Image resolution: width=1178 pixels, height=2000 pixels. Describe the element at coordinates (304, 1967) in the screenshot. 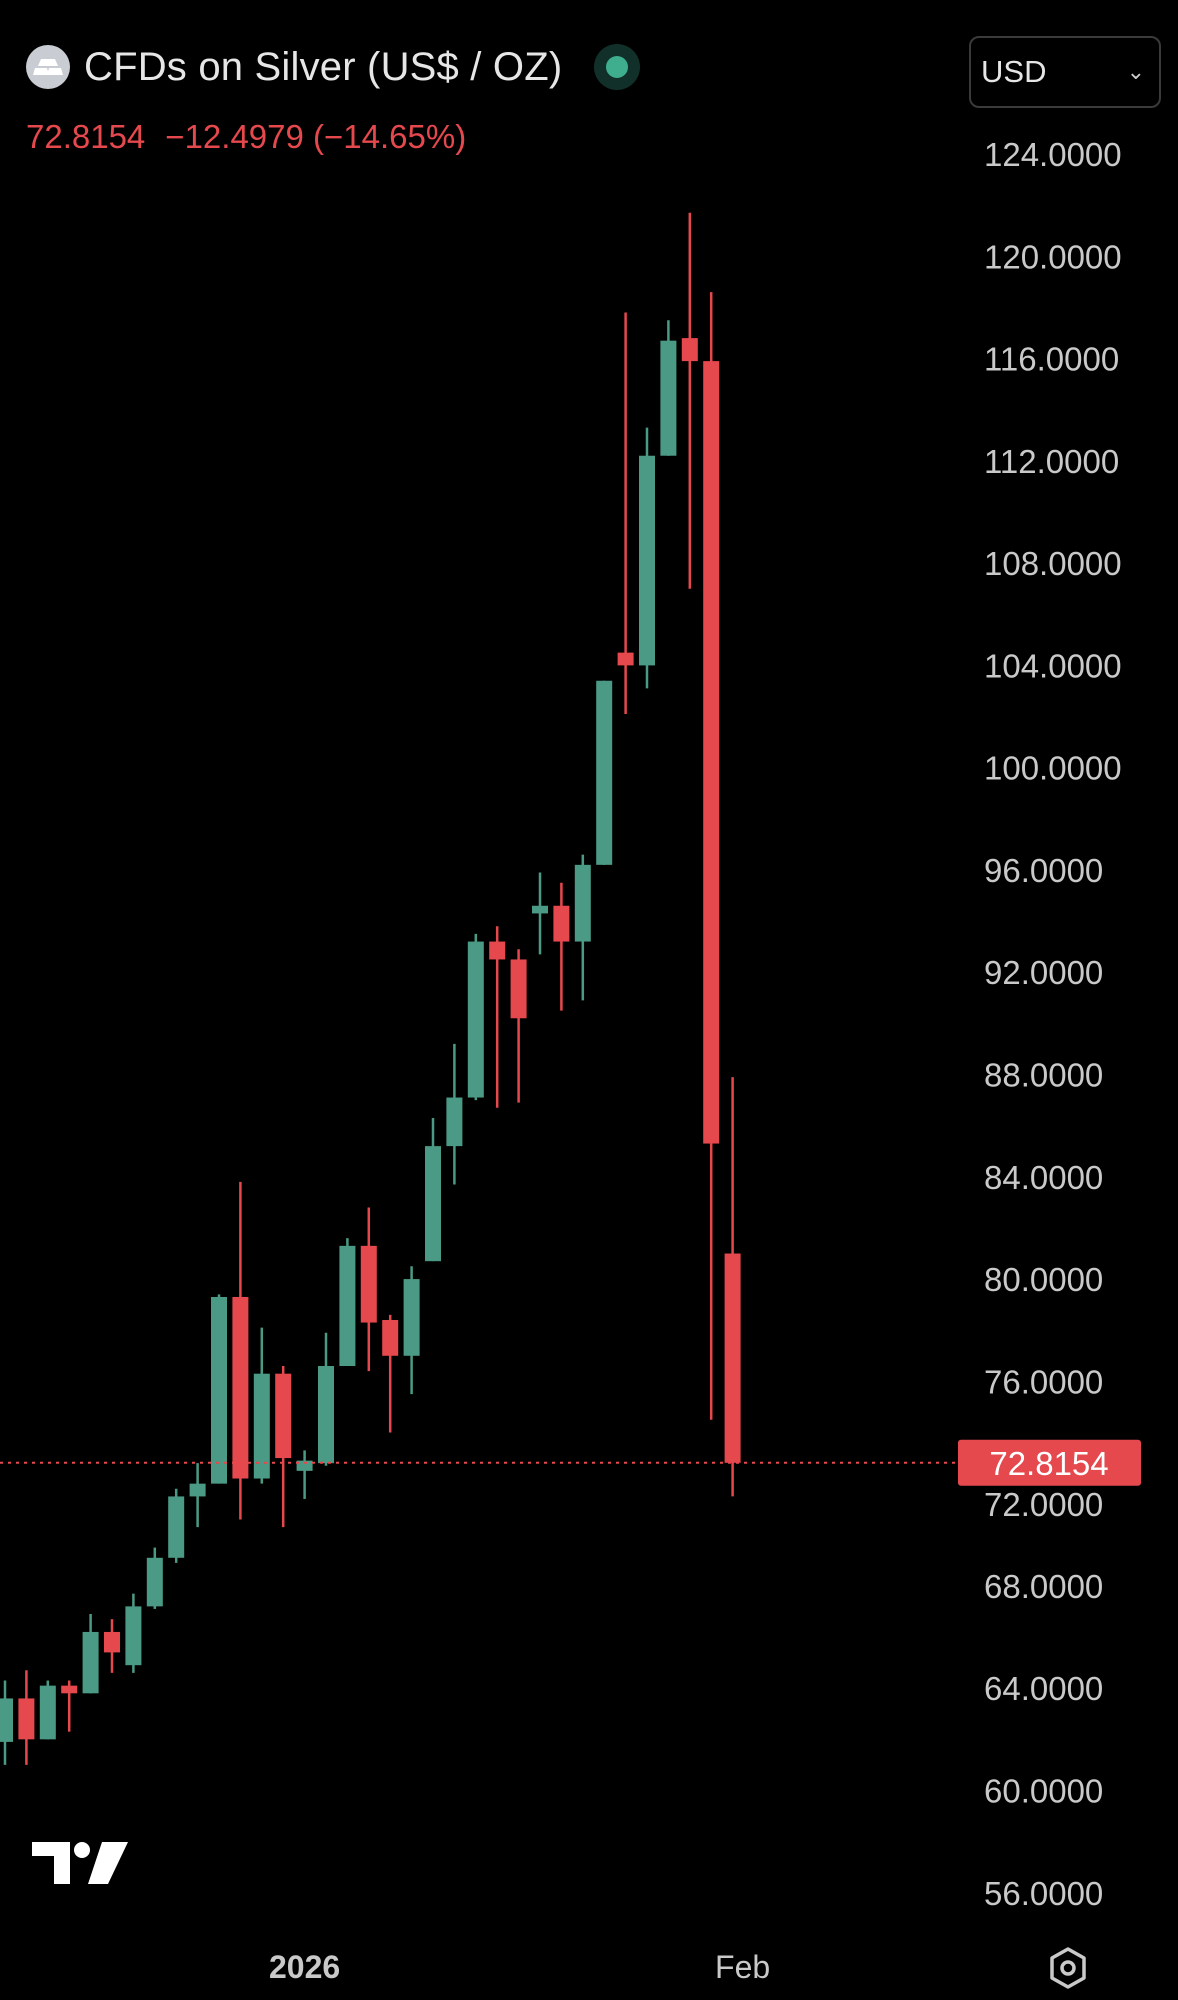

I see `time-tick-label: 2026` at that location.